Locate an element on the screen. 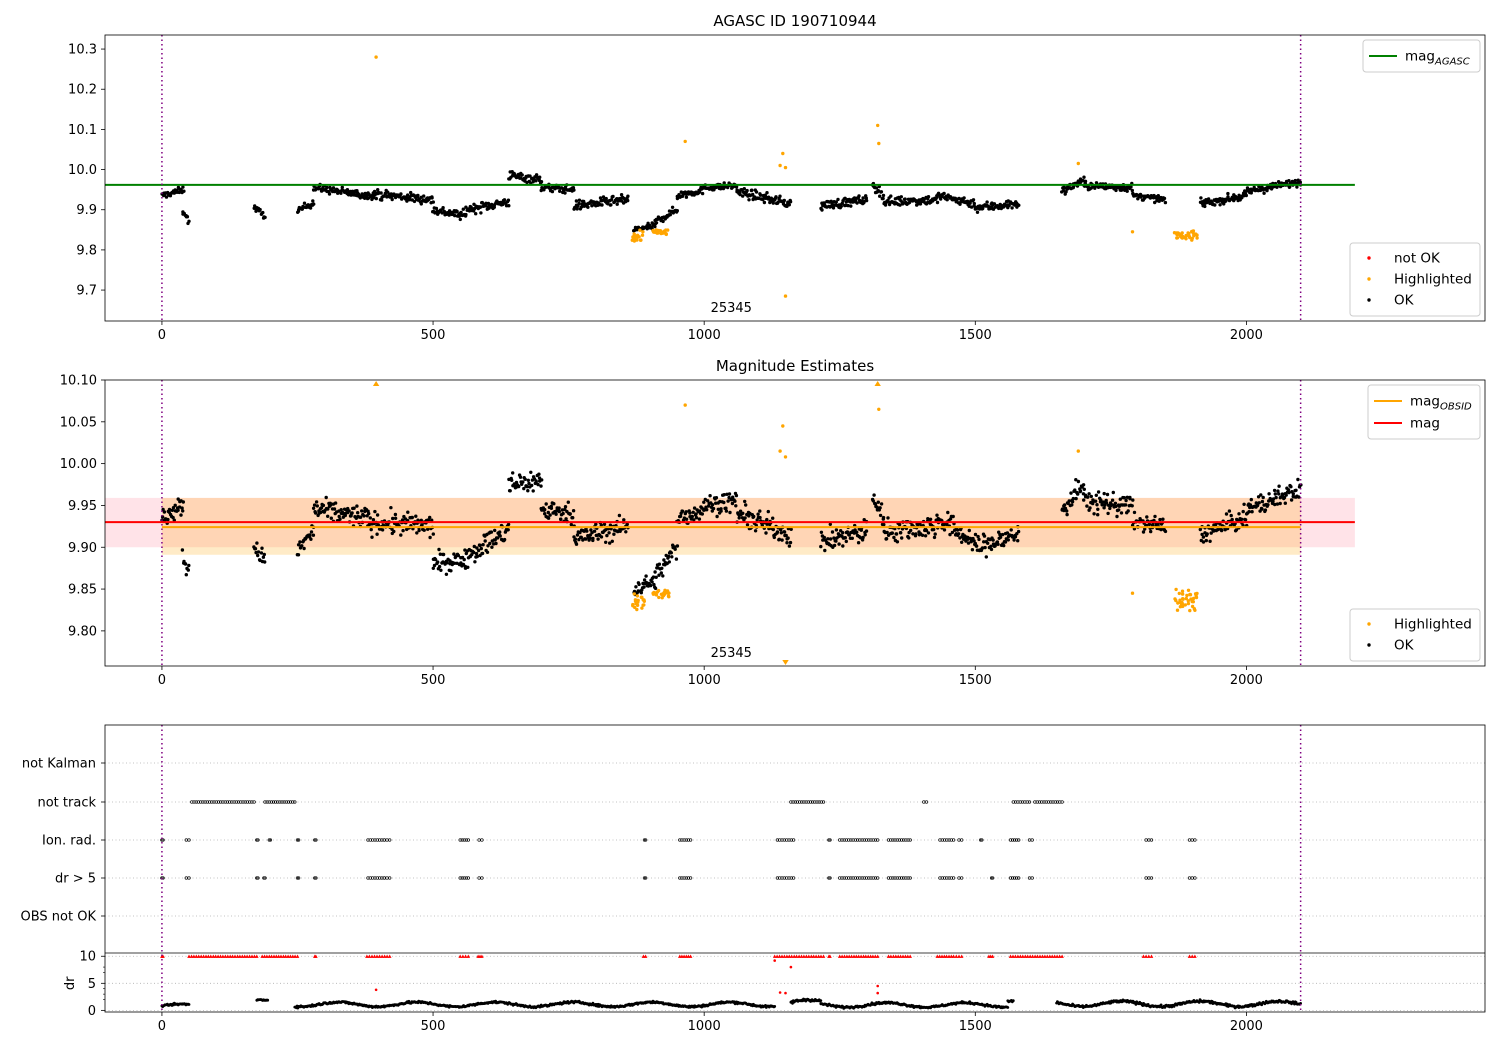 The image size is (1500, 1050). legend-point-label: Highlighted is located at coordinates (1433, 280).